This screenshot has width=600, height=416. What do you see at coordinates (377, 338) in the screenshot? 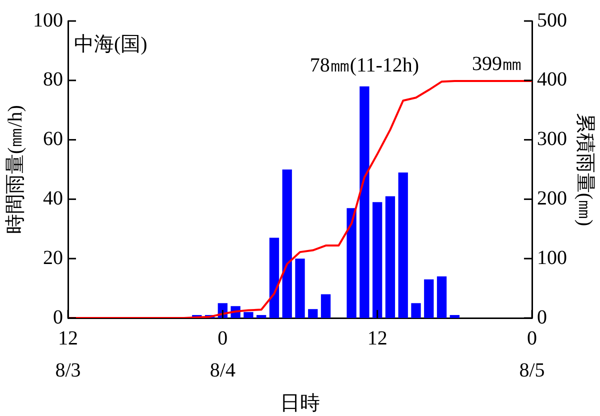
I see `x-tick-label: 12` at bounding box center [377, 338].